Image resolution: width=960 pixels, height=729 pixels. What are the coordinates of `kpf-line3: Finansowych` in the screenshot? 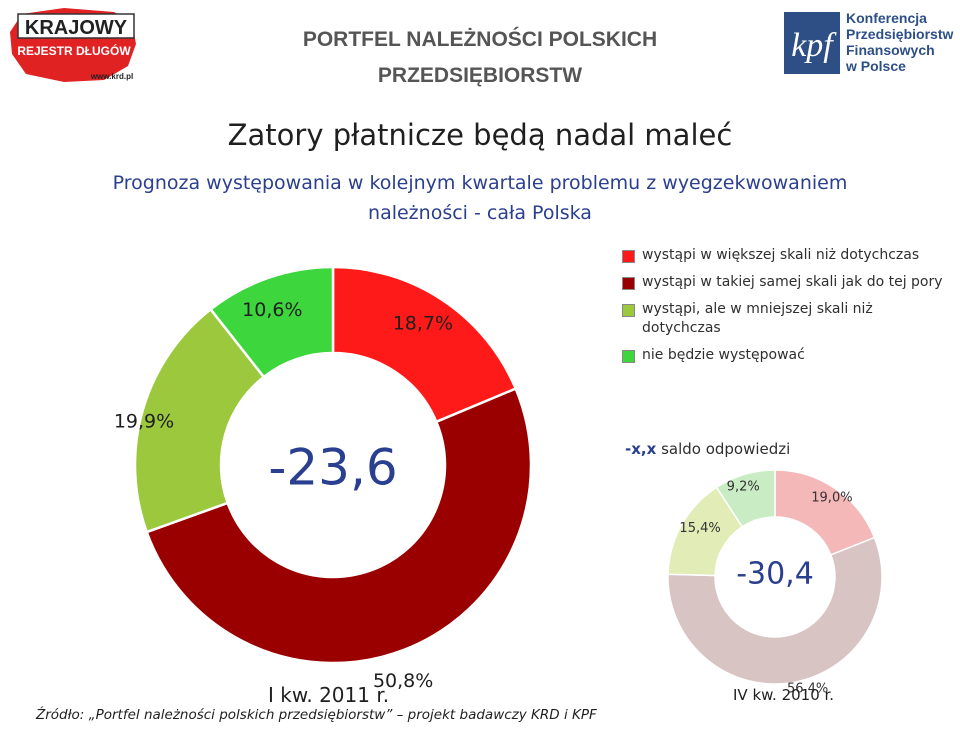 It's located at (890, 50).